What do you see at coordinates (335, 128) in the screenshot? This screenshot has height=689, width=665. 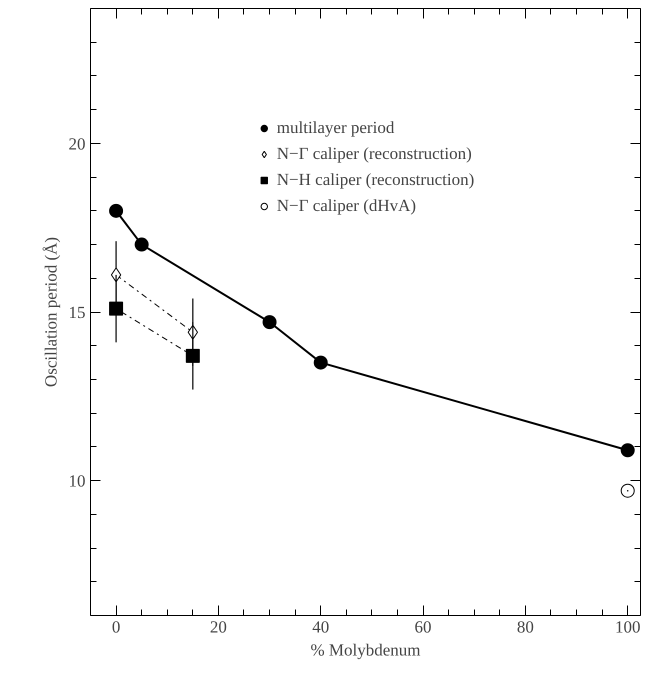 I see `legend-label: multilayer period` at bounding box center [335, 128].